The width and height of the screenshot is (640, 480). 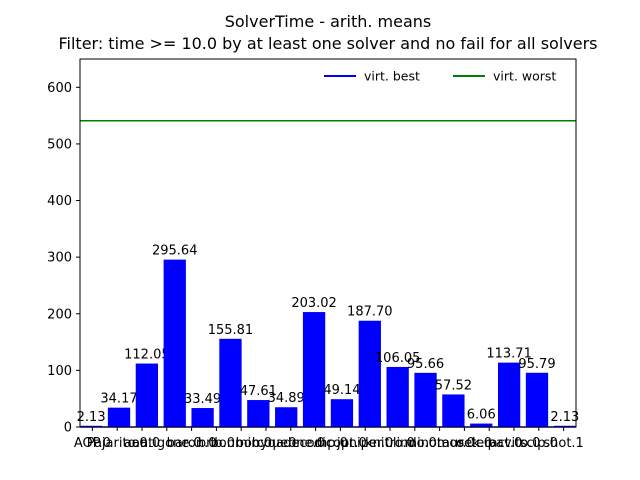 What do you see at coordinates (370, 312) in the screenshot?
I see `bar-value-label: 187.70` at bounding box center [370, 312].